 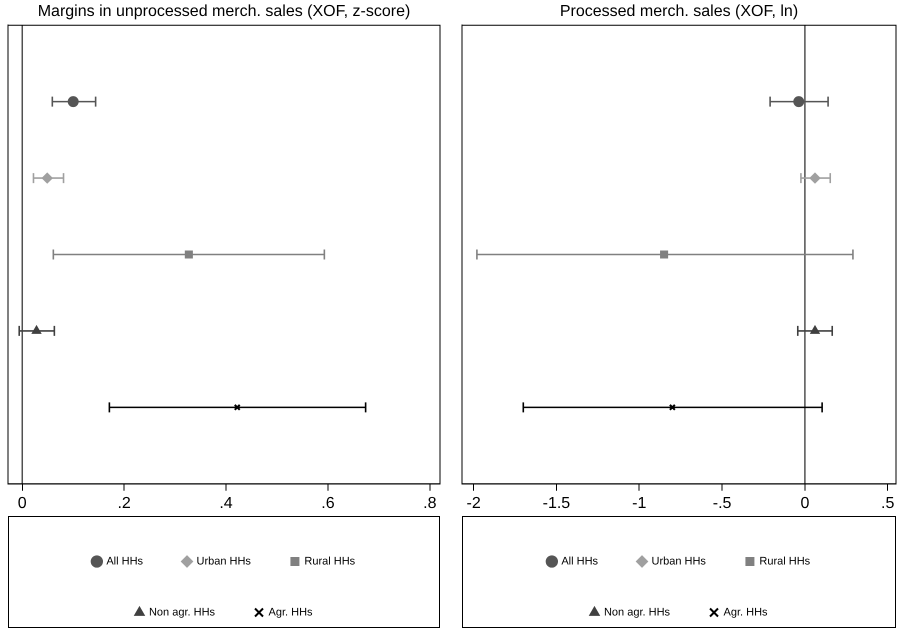 I want to click on x-tick-label: .6, so click(x=328, y=503).